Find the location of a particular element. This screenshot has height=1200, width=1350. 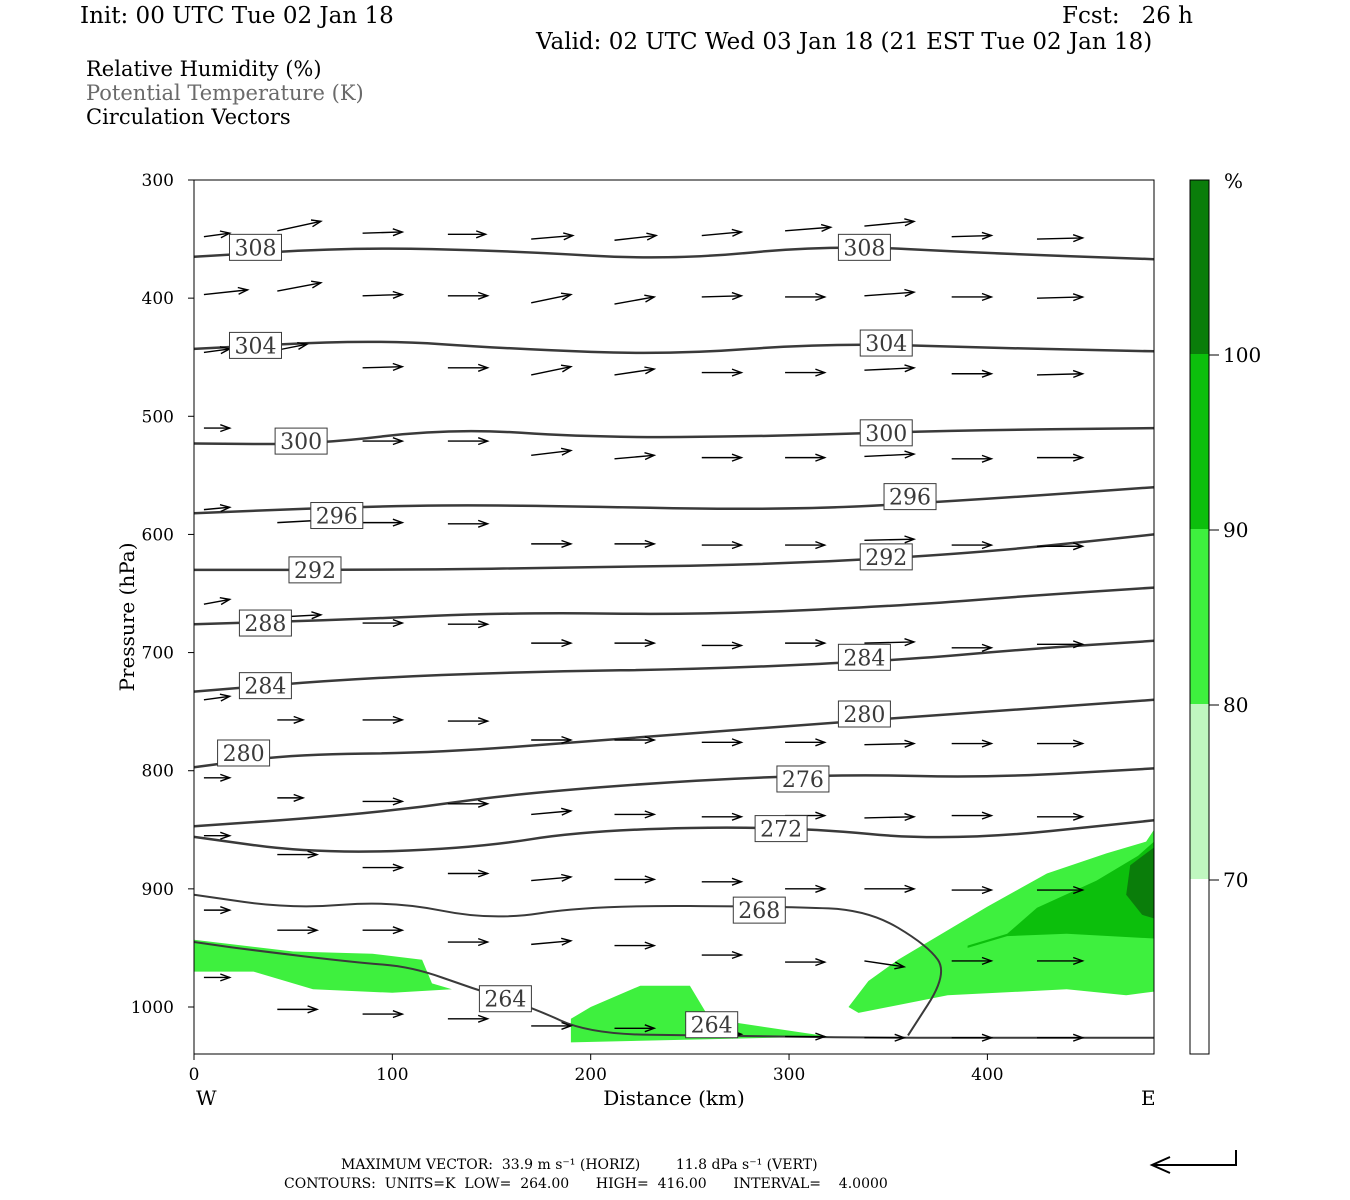

contour-label-264-0: 264 is located at coordinates (505, 999).